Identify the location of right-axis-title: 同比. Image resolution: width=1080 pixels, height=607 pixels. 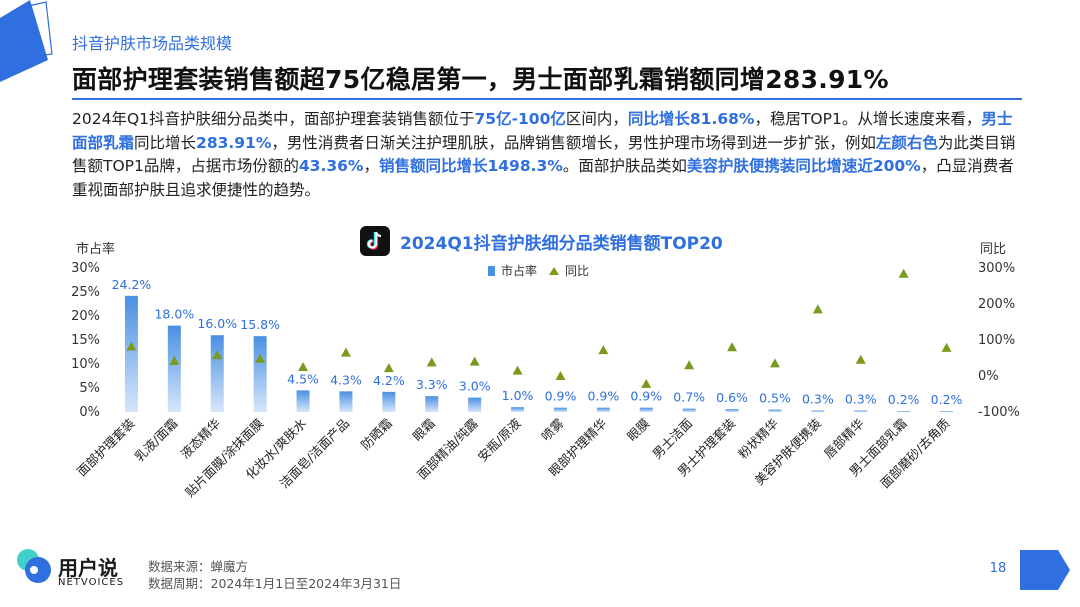
(993, 249).